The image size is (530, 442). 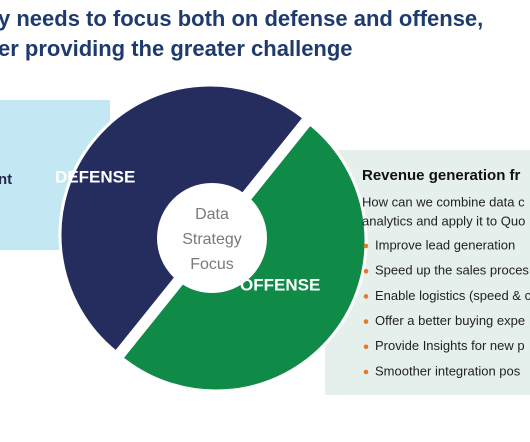 I want to click on bullet-text: Offer a better buying expe, so click(x=450, y=320).